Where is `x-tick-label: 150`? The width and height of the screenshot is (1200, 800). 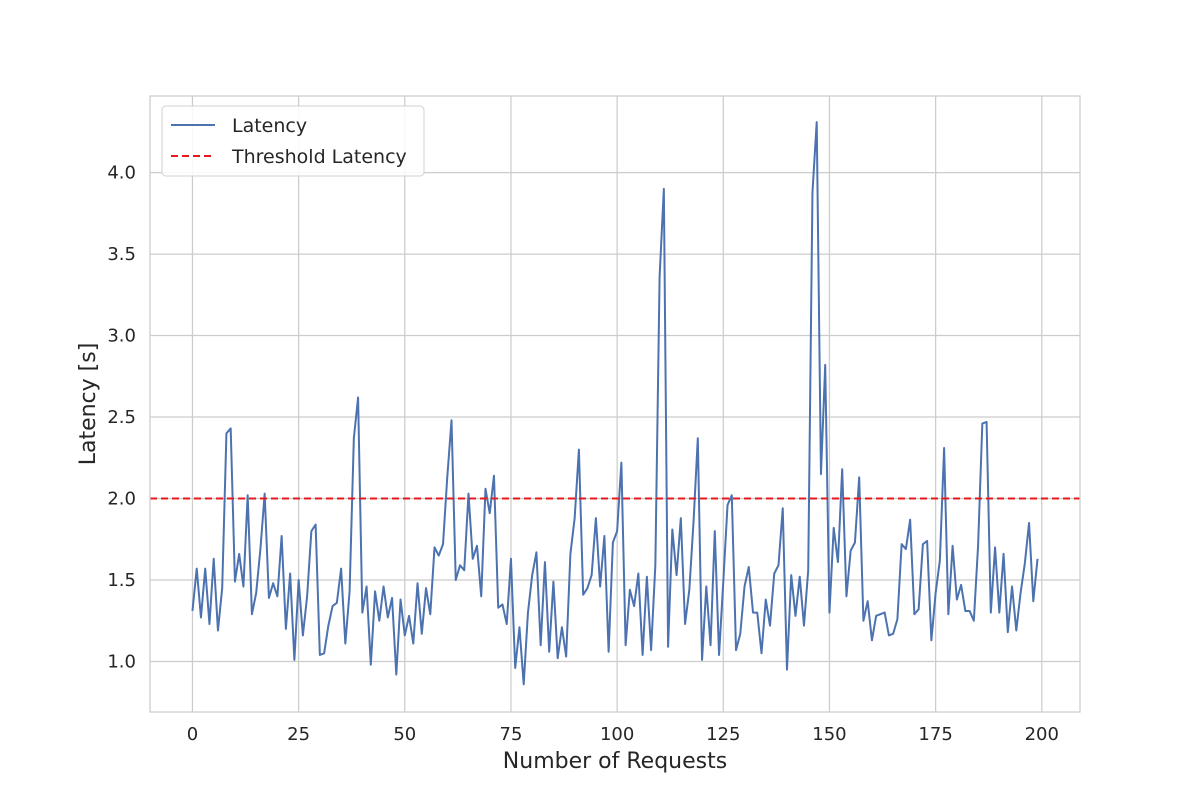
x-tick-label: 150 is located at coordinates (829, 734).